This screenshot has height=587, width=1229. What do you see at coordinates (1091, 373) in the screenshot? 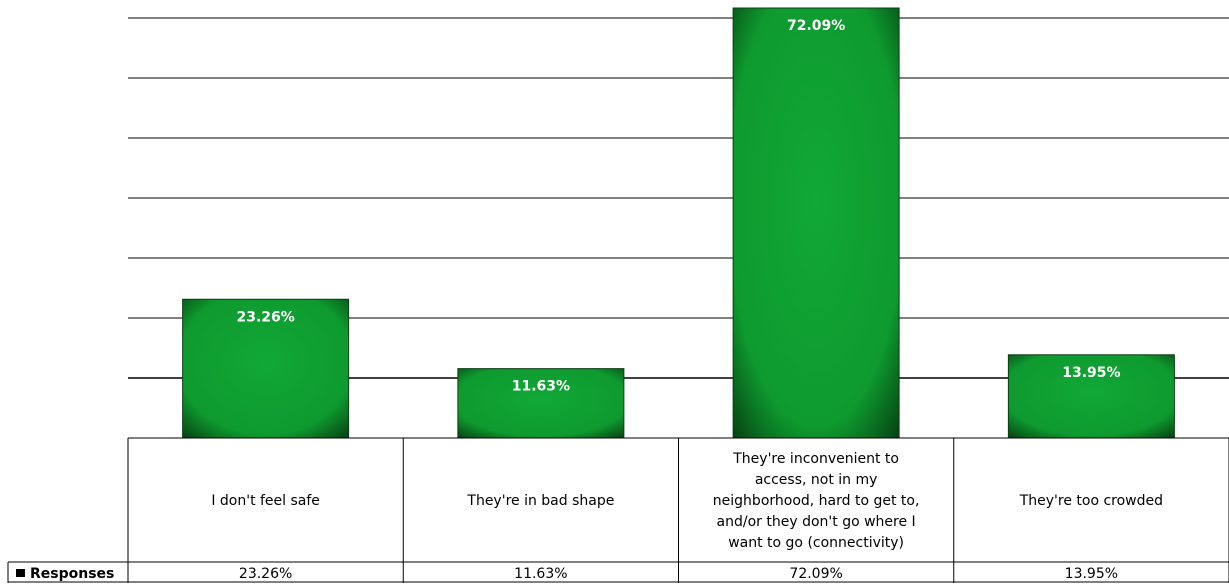
I see `bar-data-label: 13.95%` at bounding box center [1091, 373].